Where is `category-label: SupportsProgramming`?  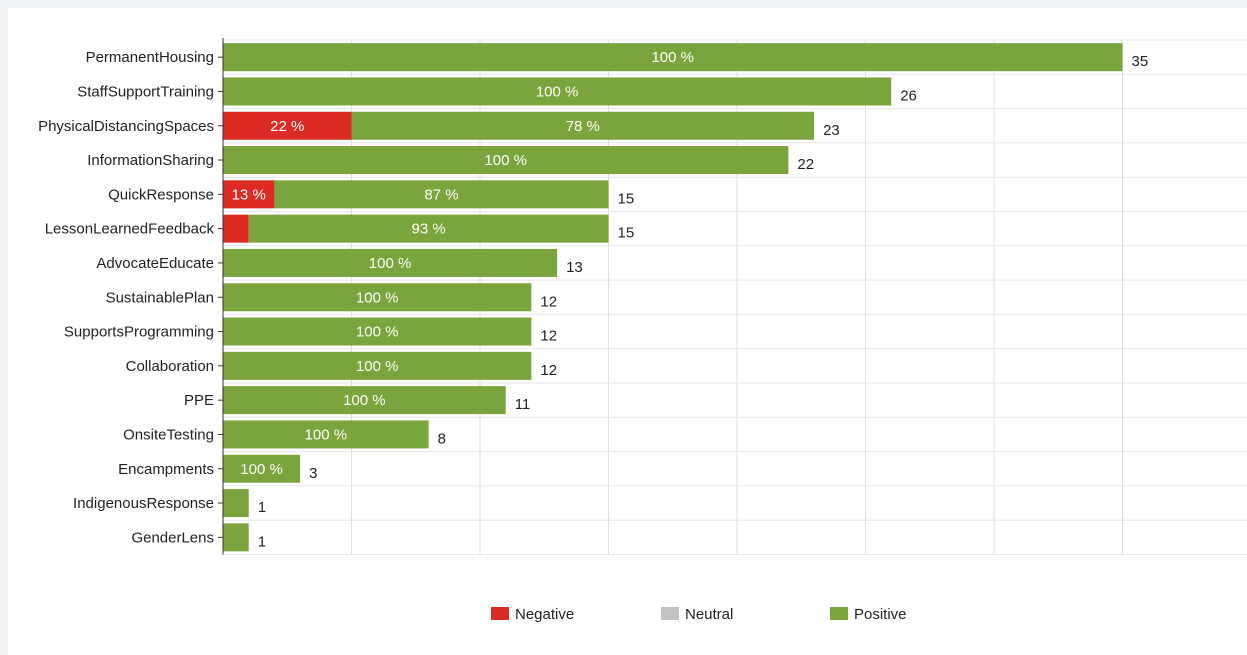 category-label: SupportsProgramming is located at coordinates (139, 332).